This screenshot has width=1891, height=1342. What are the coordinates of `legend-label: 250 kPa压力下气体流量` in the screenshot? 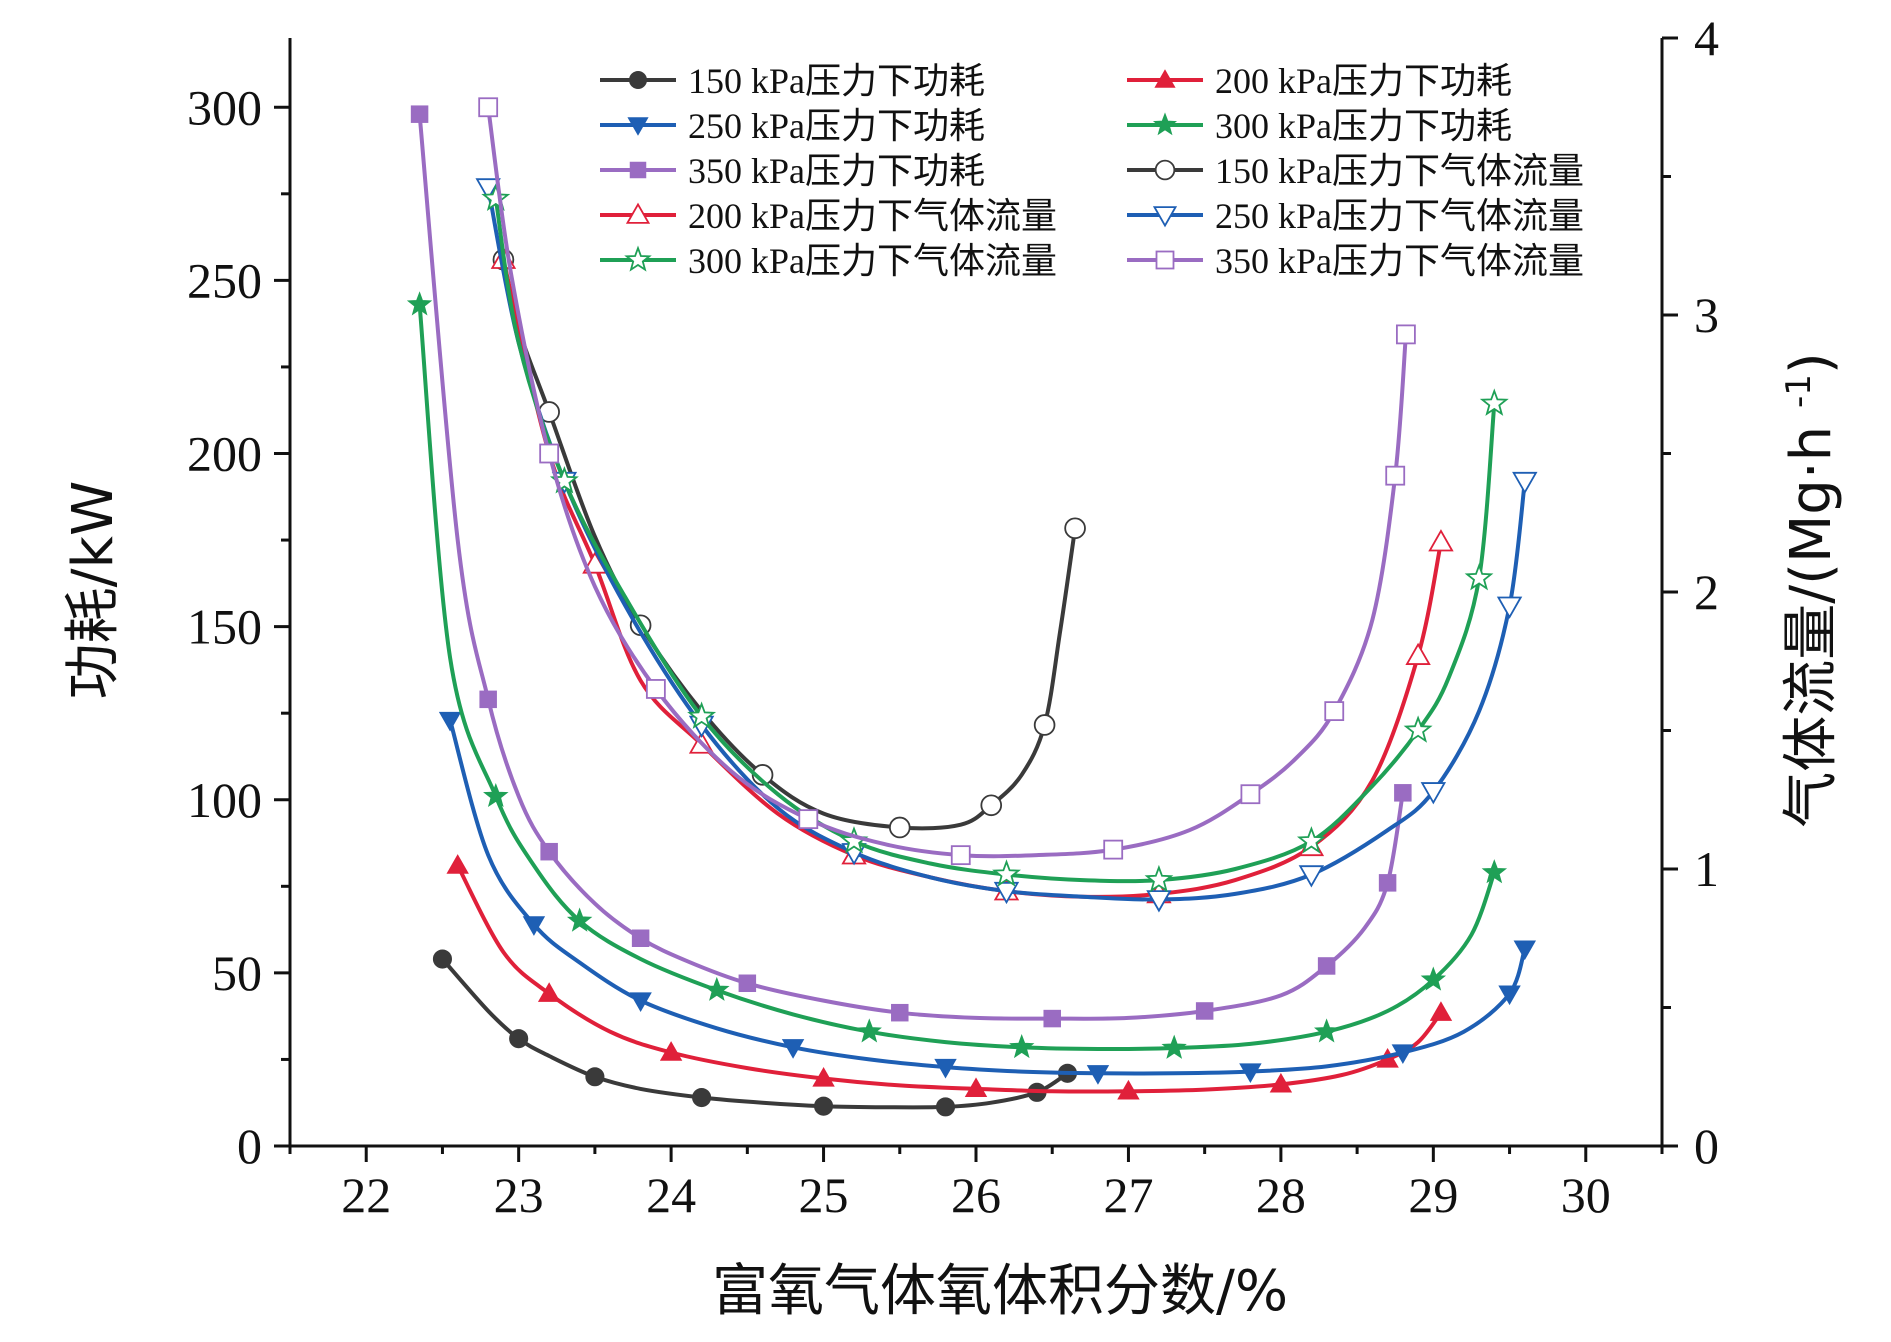 It's located at (1399, 216).